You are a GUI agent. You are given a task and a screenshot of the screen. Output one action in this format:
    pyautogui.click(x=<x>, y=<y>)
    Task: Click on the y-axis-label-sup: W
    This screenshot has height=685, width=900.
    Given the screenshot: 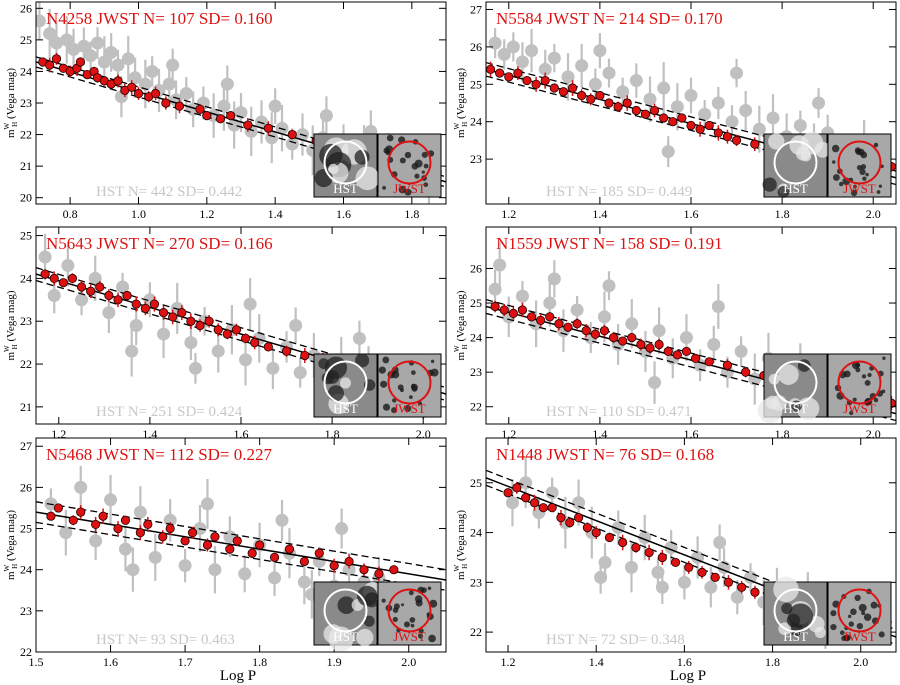 What is the action you would take?
    pyautogui.click(x=7, y=567)
    